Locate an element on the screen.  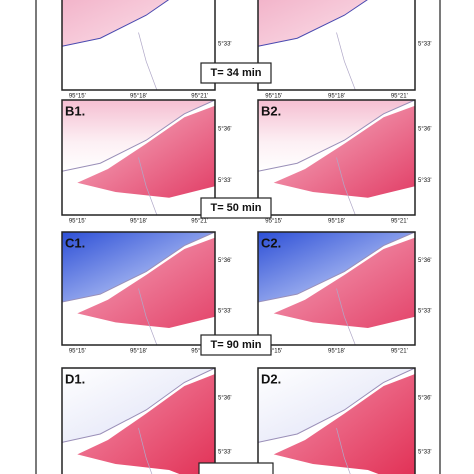
panel-label: D1. is located at coordinates (75, 378).